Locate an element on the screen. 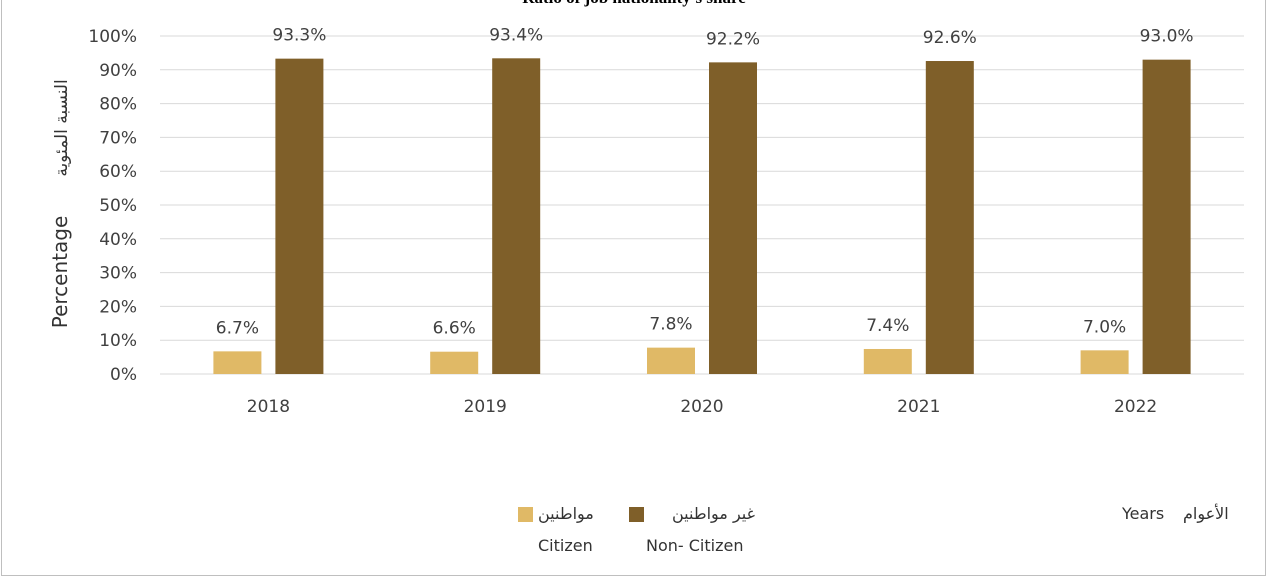  x-tick-label: 2020 is located at coordinates (701, 407).